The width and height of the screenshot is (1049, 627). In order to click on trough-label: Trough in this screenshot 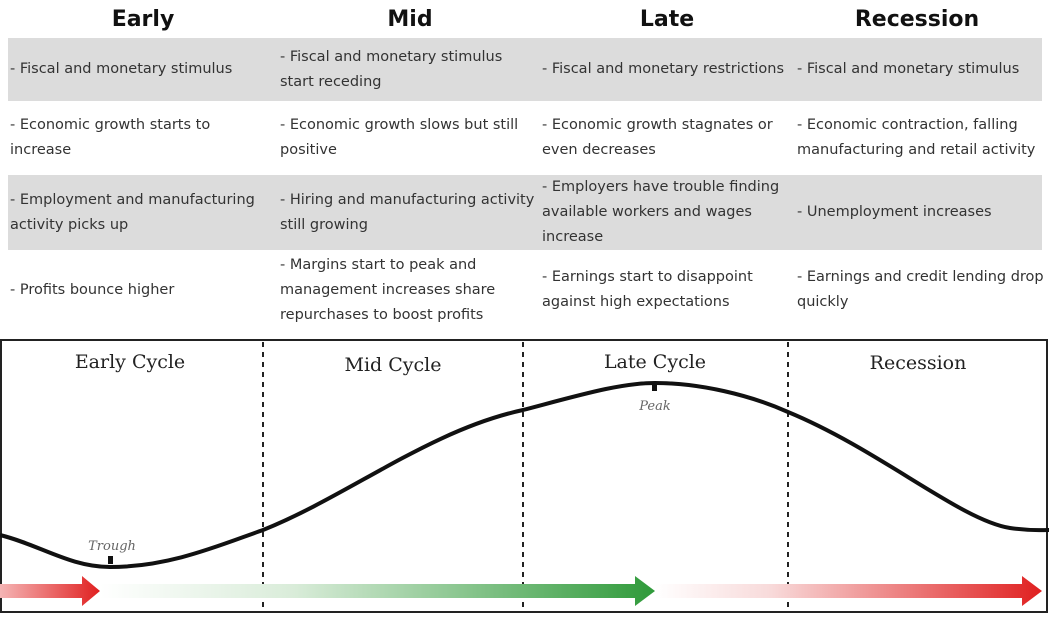, I will do `click(112, 546)`.